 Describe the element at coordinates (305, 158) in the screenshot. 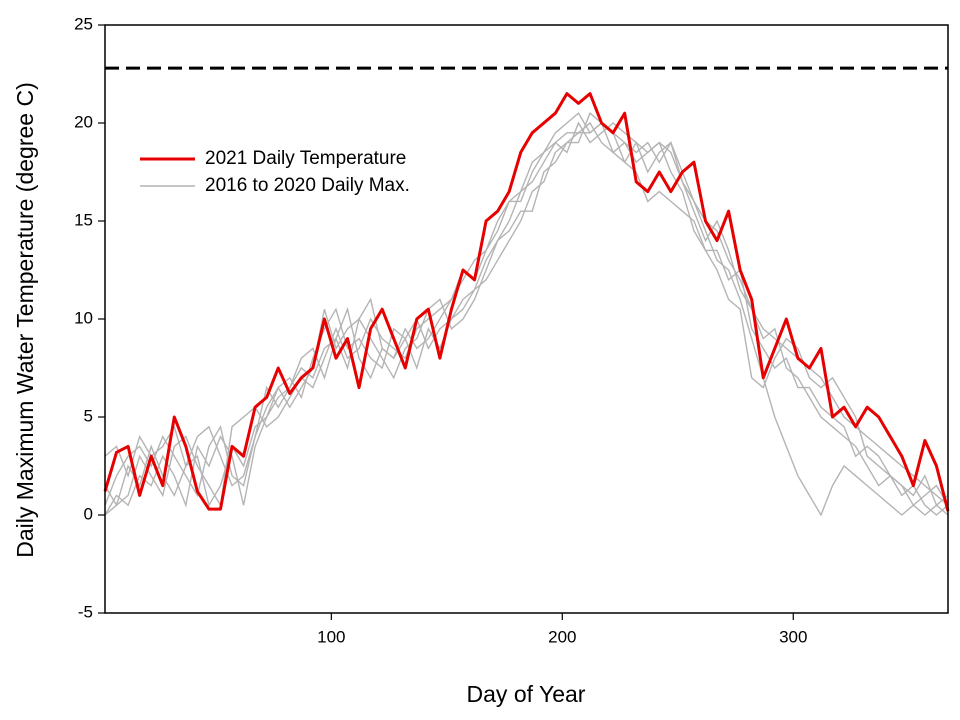

I see `legend-label: 2021 Daily Temperature` at that location.